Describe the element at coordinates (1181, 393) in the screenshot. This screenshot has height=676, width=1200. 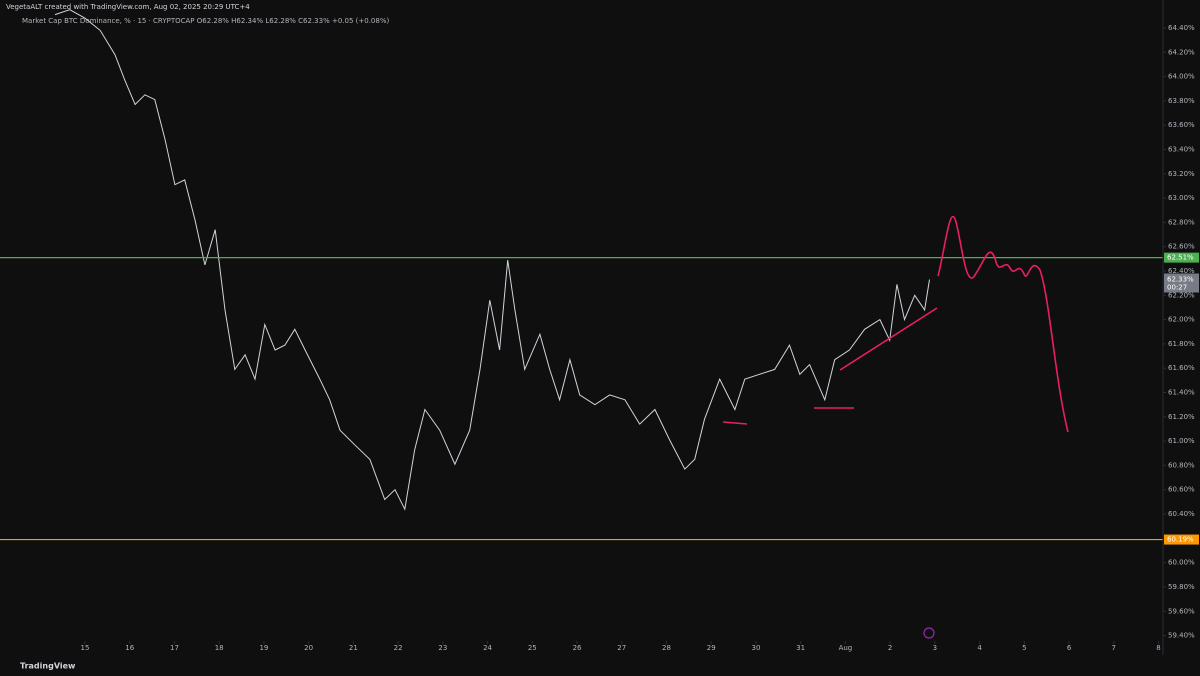
I see `y-tick-label: 61.40%` at that location.